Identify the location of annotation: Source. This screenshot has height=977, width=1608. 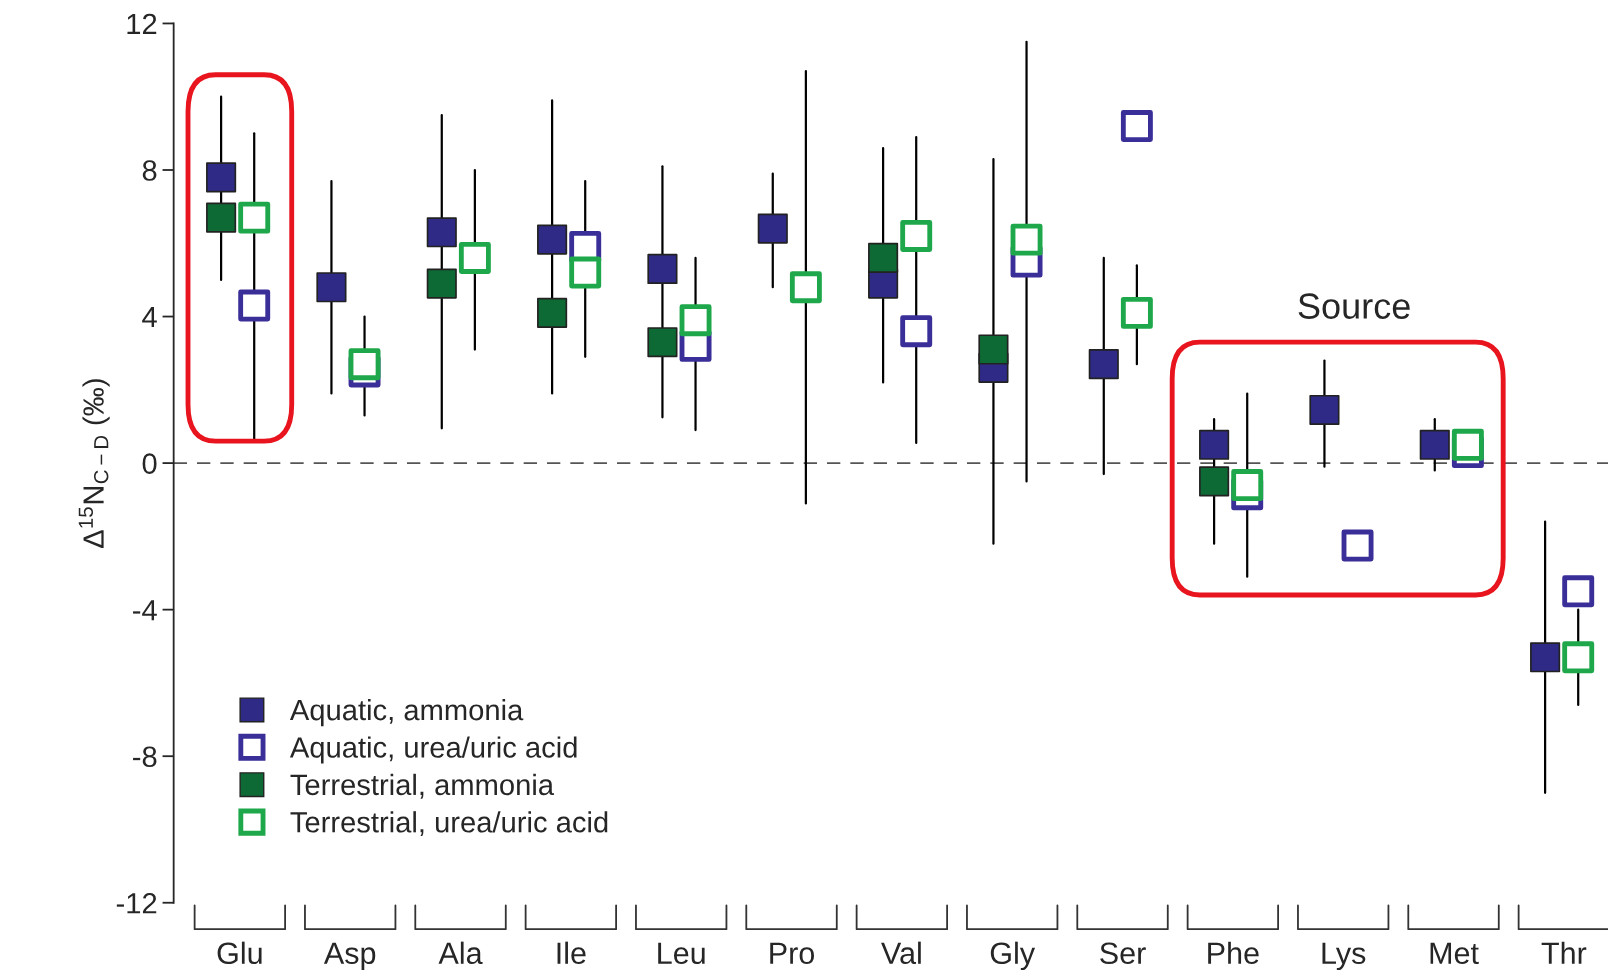
(1354, 306).